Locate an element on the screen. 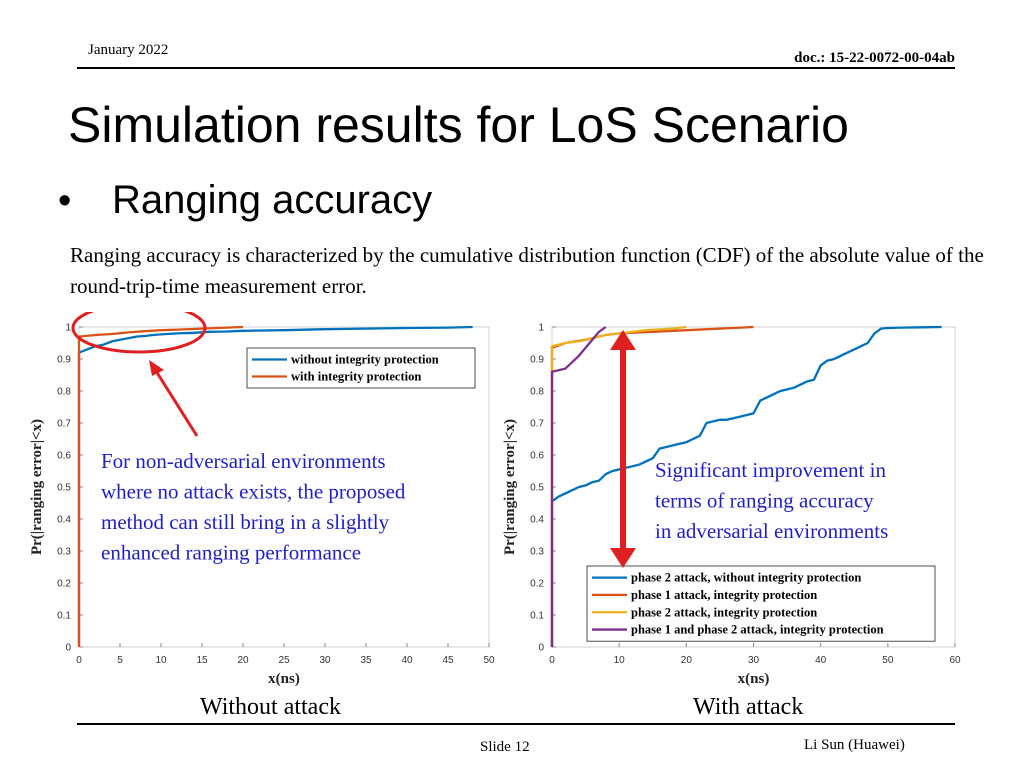  legend-label: without integrity protection is located at coordinates (365, 360).